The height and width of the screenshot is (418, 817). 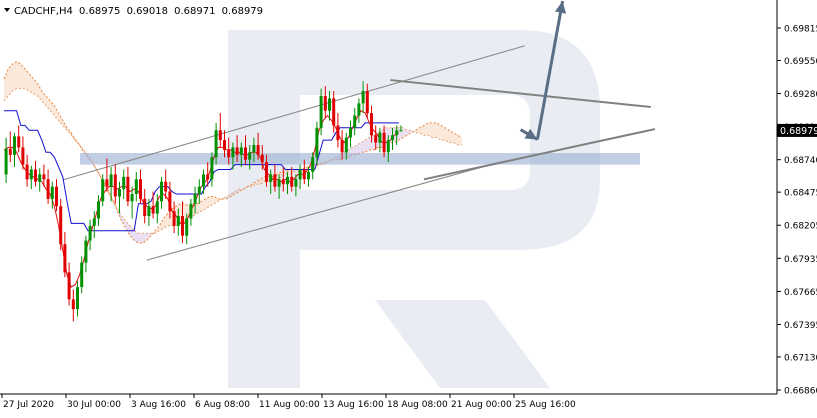 I want to click on close-value: 0.68979, so click(x=242, y=11).